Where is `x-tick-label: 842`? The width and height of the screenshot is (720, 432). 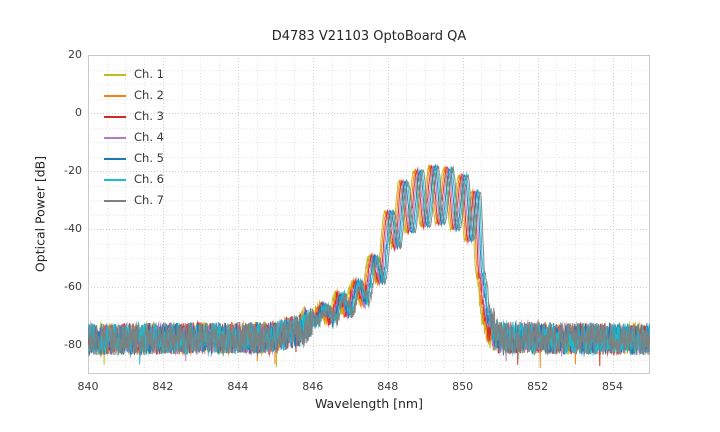
x-tick-label: 842 is located at coordinates (163, 386).